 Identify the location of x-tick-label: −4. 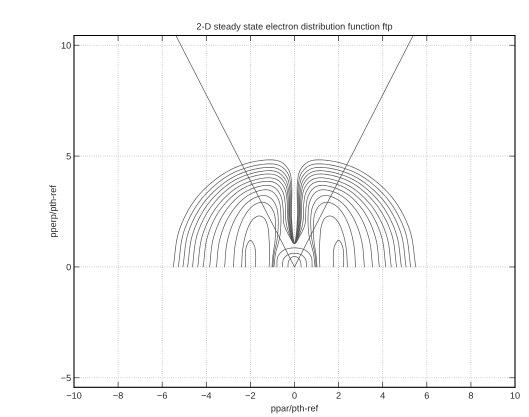
(207, 395).